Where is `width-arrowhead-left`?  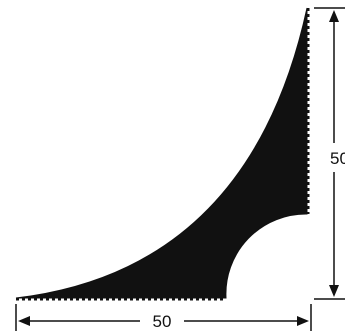
width-arrowhead-left is located at coordinates (24, 321).